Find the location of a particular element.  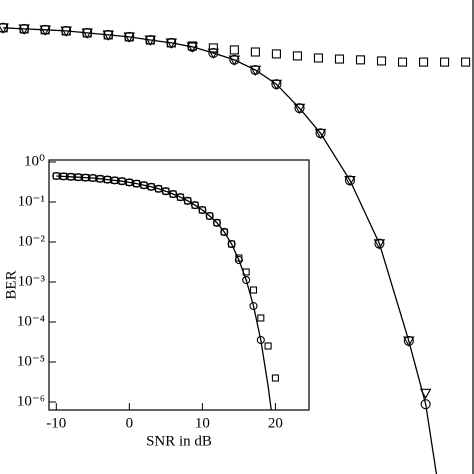

y-tick-label: 10⁰ is located at coordinates (34, 161).